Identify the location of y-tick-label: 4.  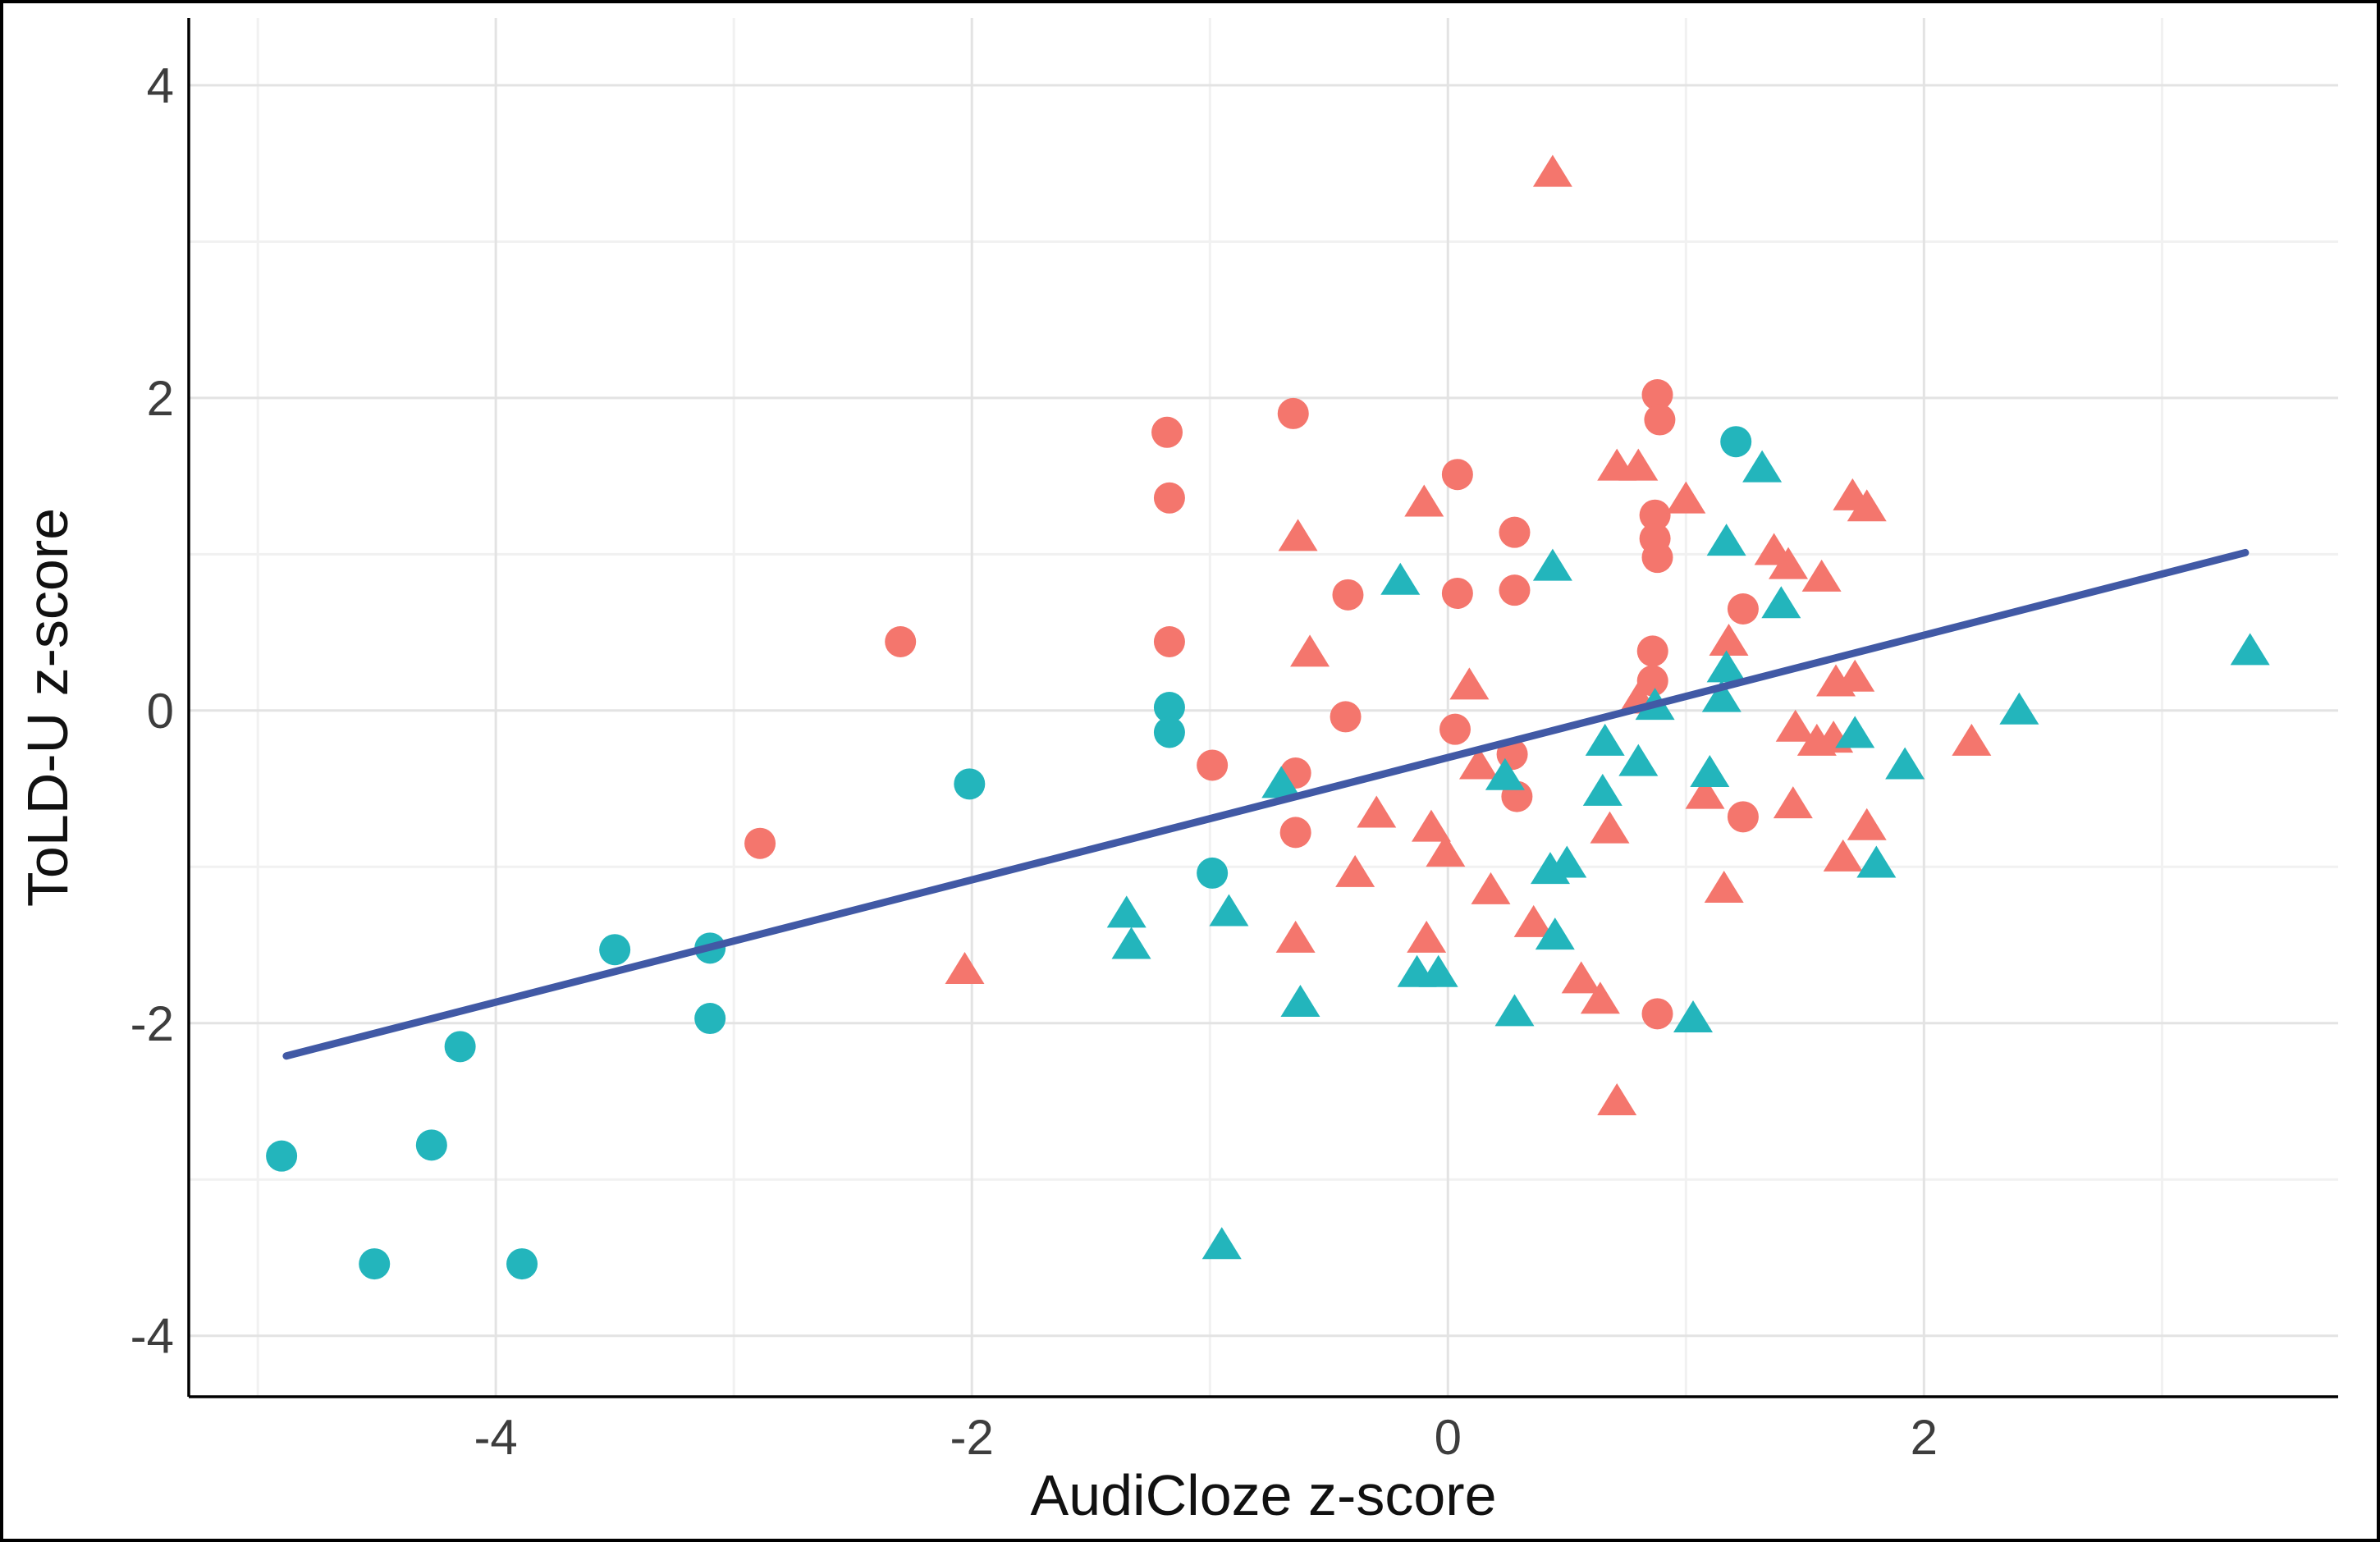
(160, 85).